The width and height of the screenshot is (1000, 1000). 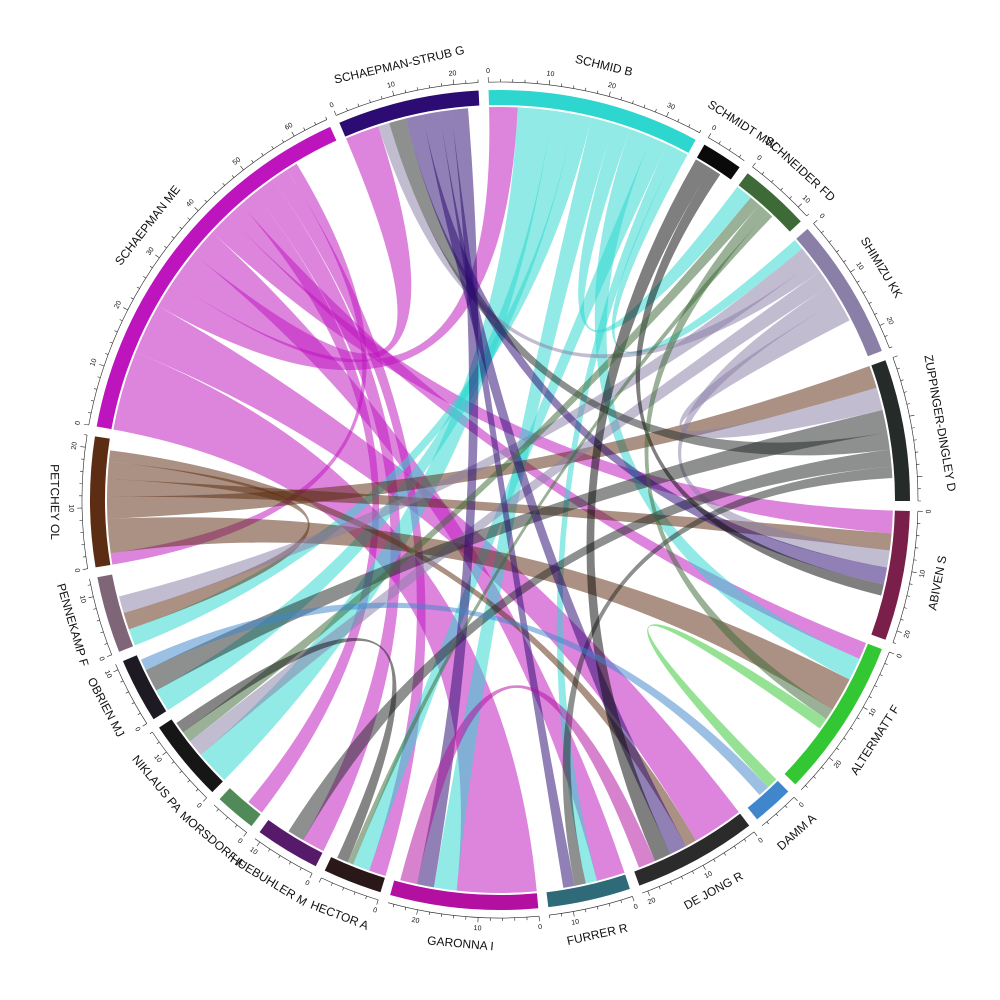 What do you see at coordinates (237, 161) in the screenshot?
I see `tick-label: 50` at bounding box center [237, 161].